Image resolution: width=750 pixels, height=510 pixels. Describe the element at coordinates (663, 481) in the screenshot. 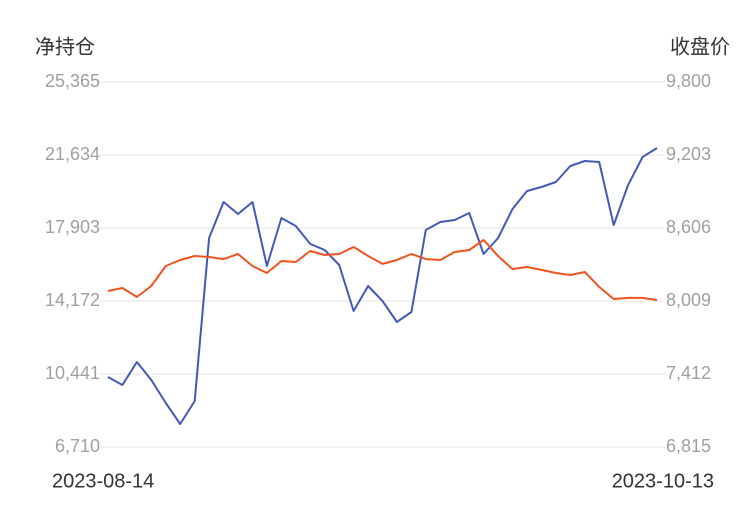

I see `x-tick-label: 2023-10-13` at that location.